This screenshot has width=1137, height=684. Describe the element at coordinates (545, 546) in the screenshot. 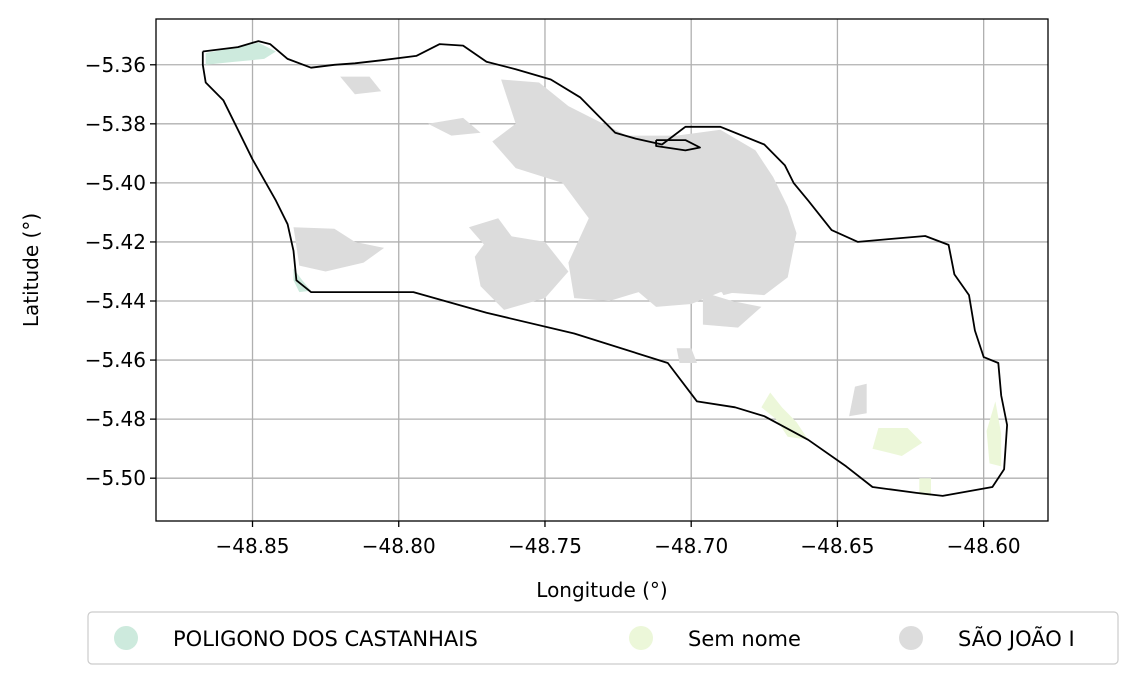

I see `x-tick-label-2: −48.75` at that location.